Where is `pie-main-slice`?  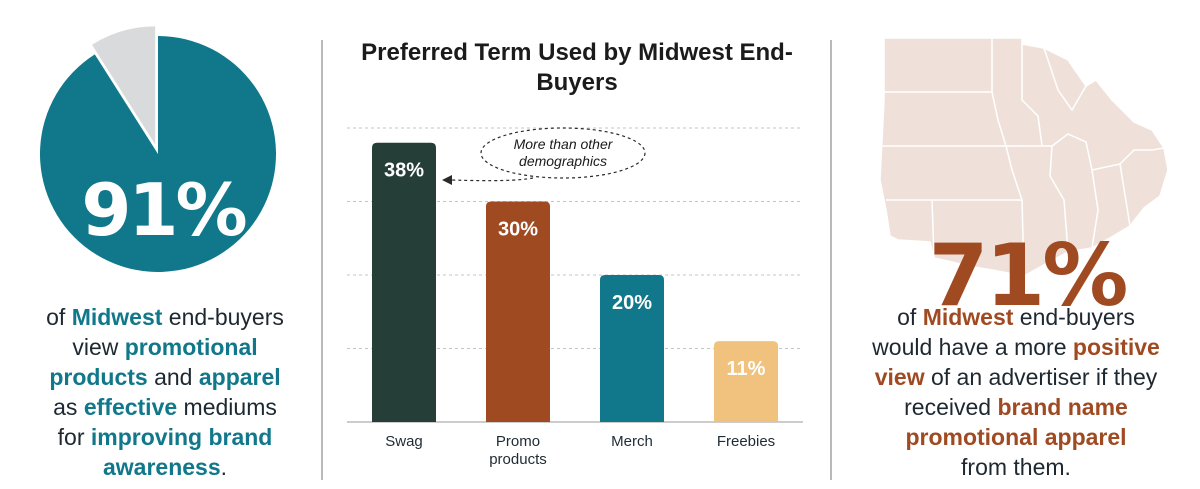
pie-main-slice is located at coordinates (157, 154).